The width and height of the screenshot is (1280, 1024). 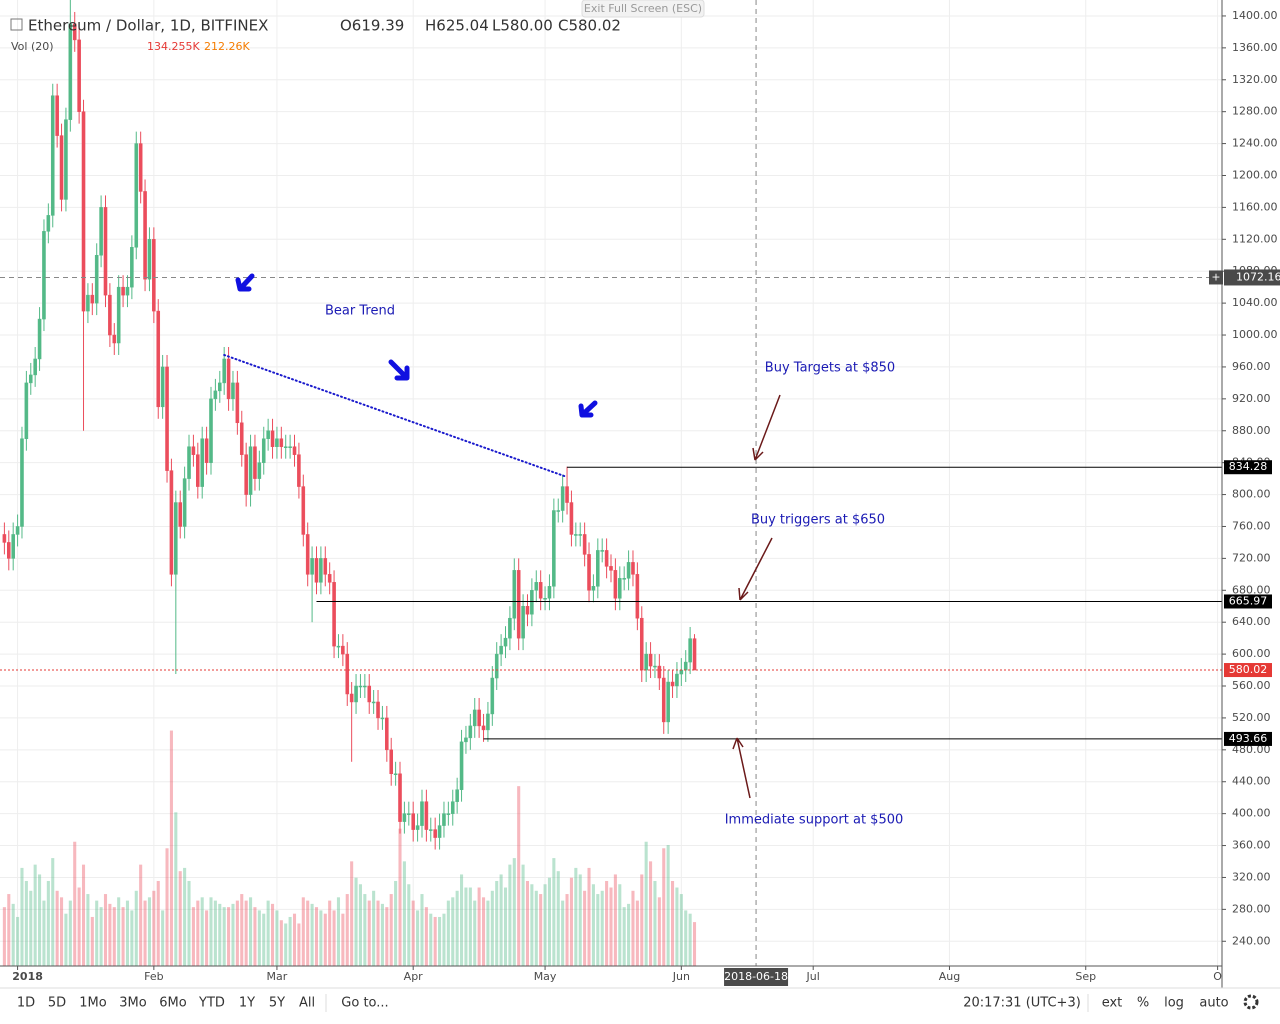 What do you see at coordinates (949, 976) in the screenshot?
I see `x-tick-label: Aug` at bounding box center [949, 976].